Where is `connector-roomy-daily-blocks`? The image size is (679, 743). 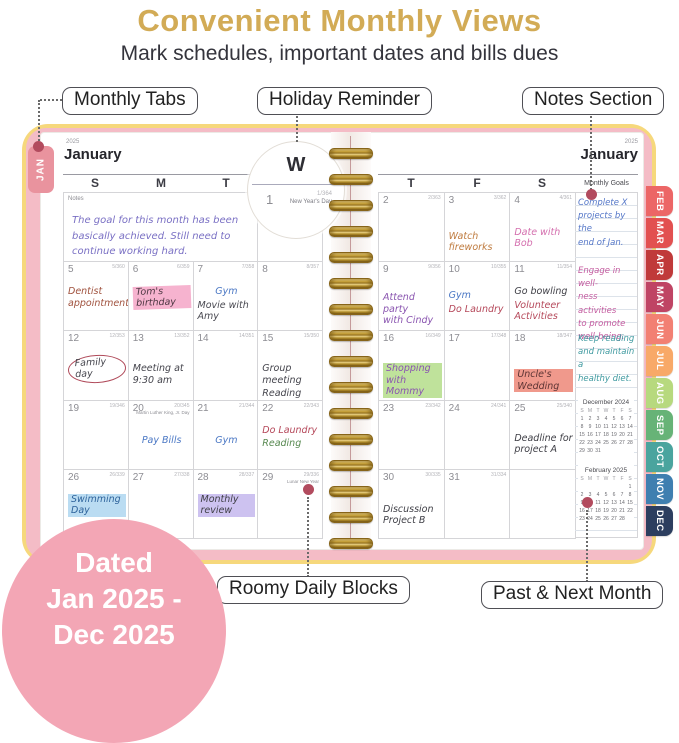 connector-roomy-daily-blocks is located at coordinates (308, 537).